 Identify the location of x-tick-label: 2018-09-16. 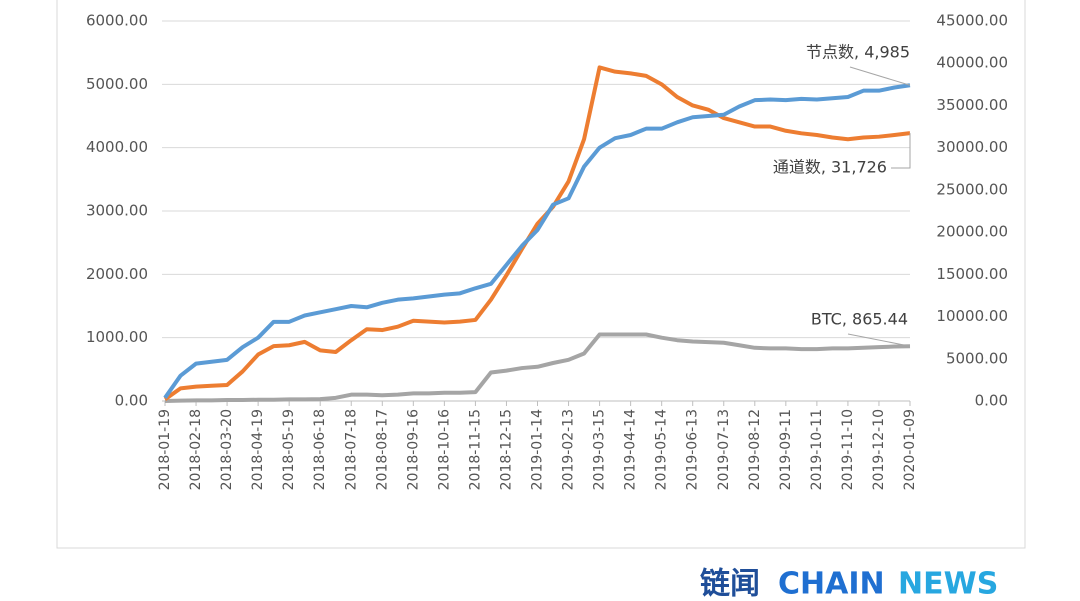
(413, 449).